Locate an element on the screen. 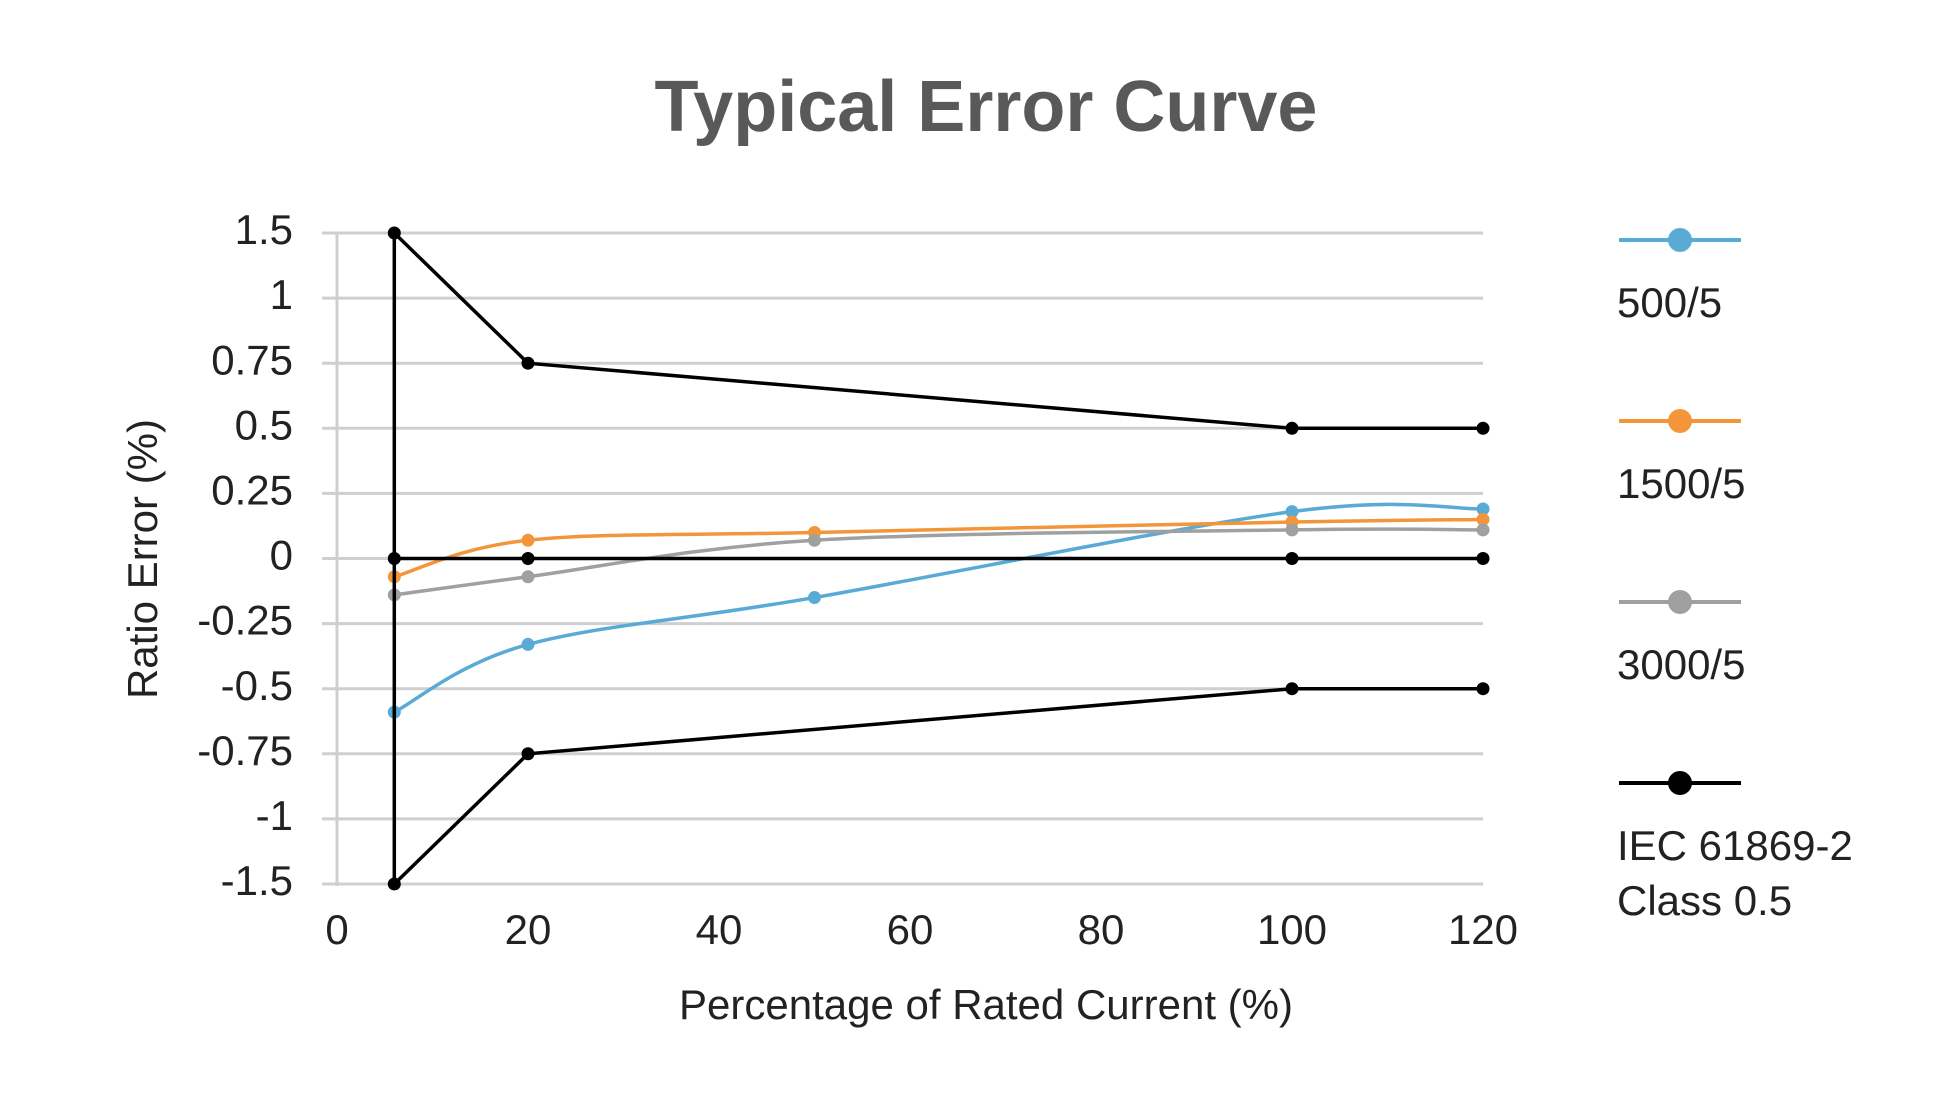 The image size is (1934, 1102). x-tick-label: 60 is located at coordinates (910, 929).